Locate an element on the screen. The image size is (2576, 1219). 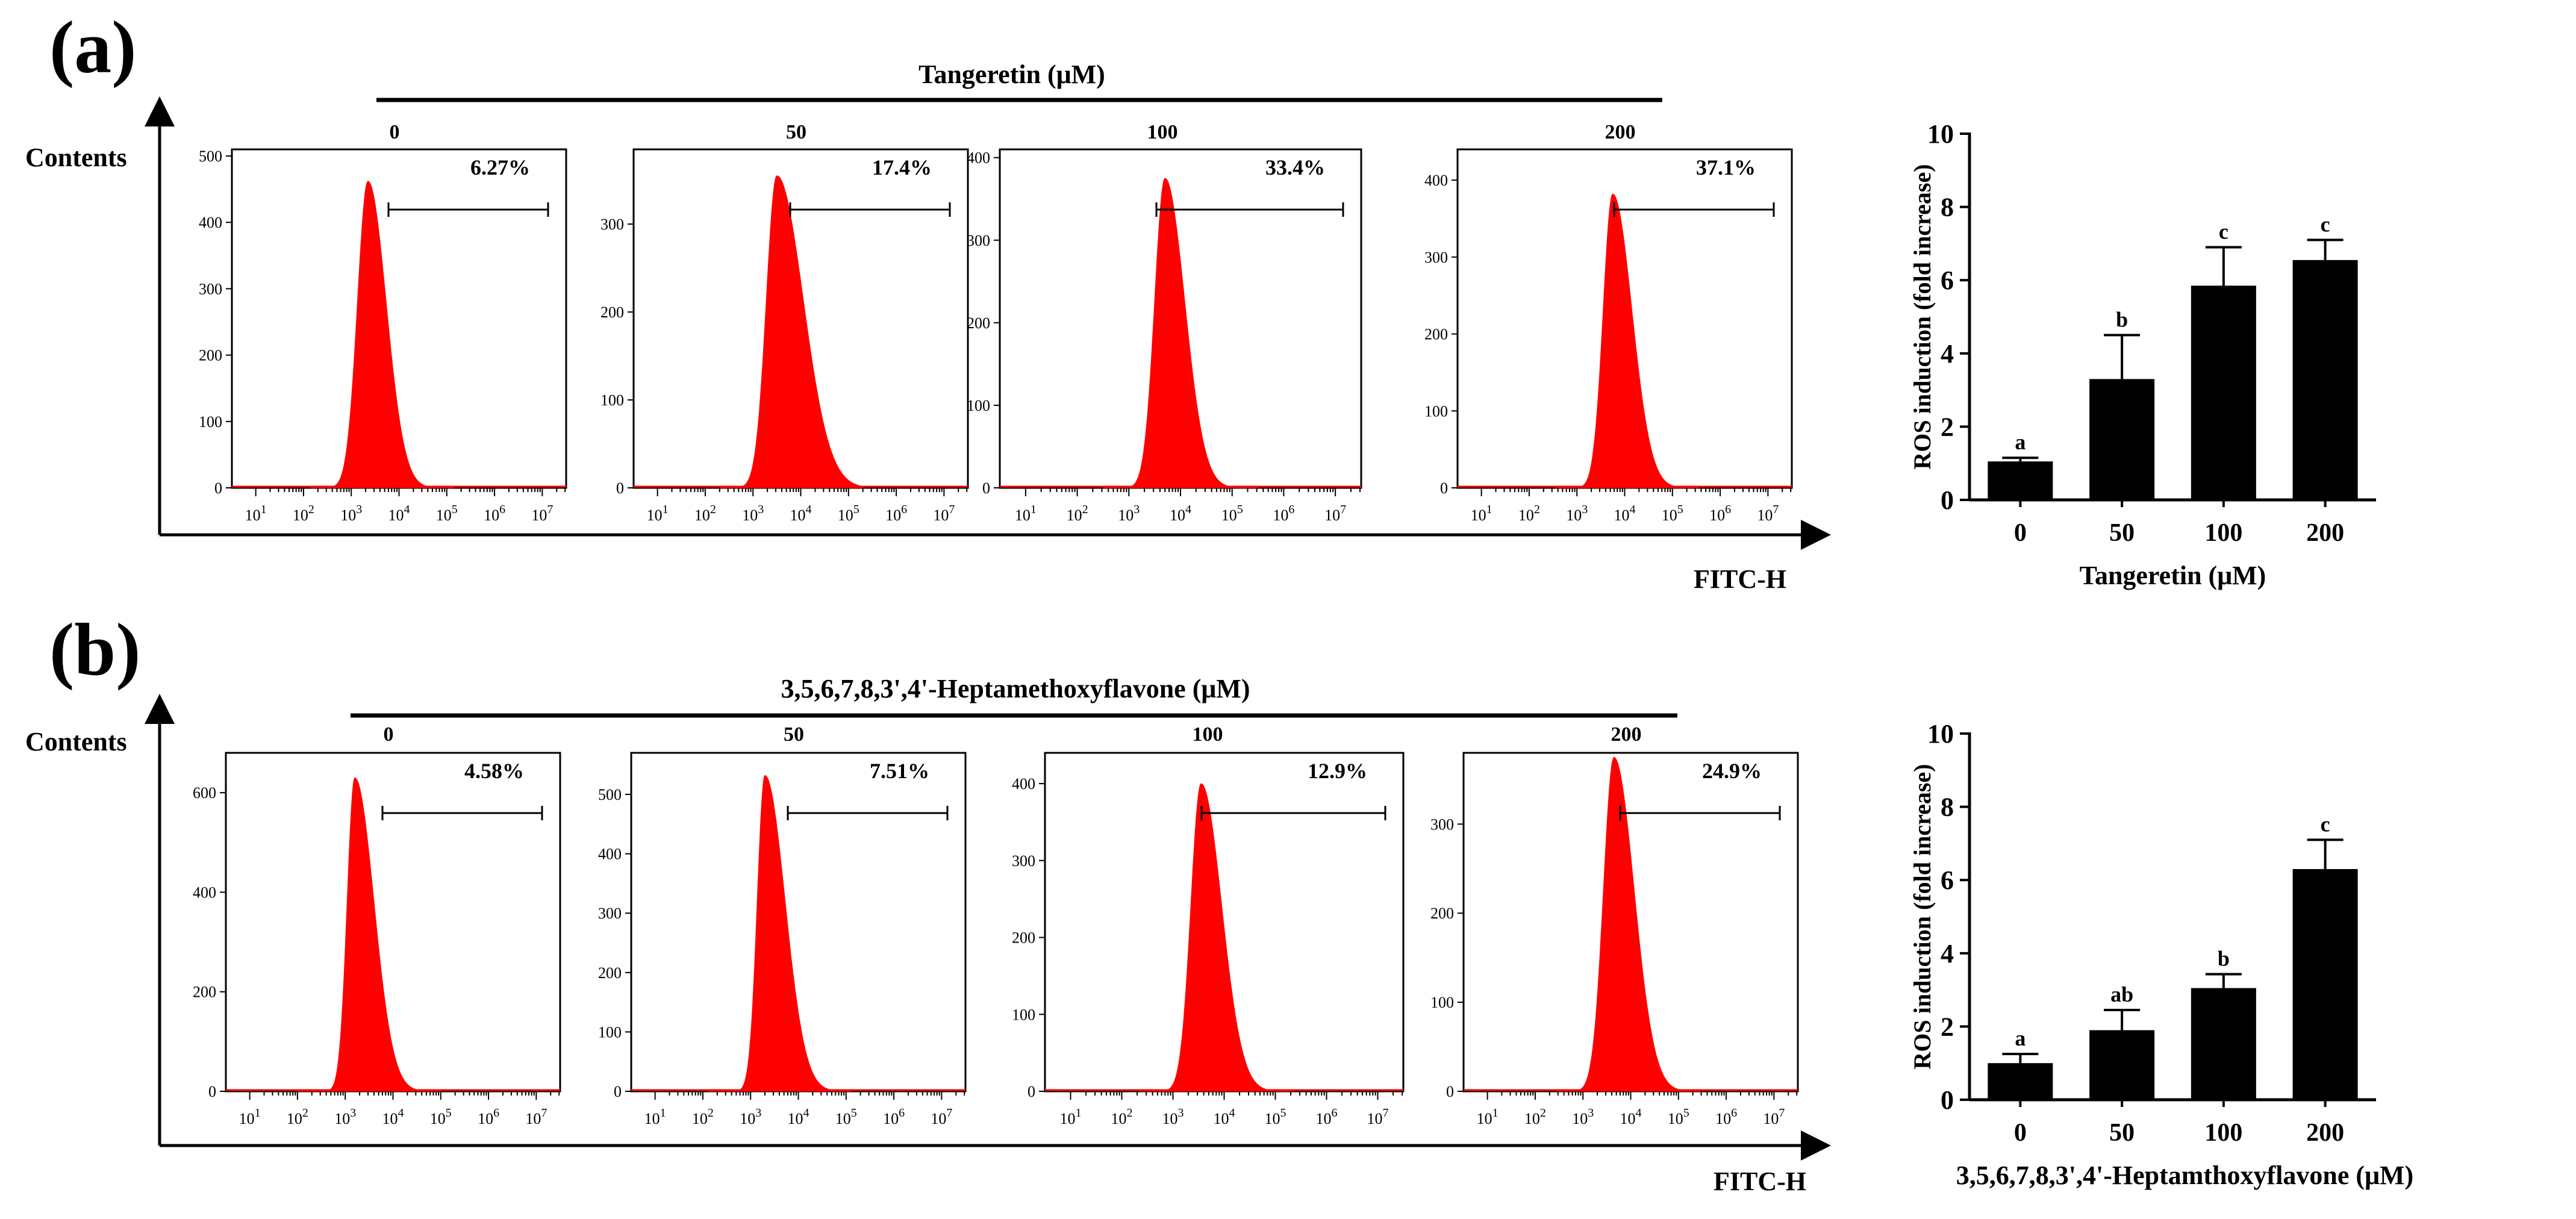
histogram-plot-50: 50 17.4% 0 100 200 300 10¹ 10² 10³ 10⁴ 10⁵ 10⁶ 10⁷ is located at coordinates (784, 323).